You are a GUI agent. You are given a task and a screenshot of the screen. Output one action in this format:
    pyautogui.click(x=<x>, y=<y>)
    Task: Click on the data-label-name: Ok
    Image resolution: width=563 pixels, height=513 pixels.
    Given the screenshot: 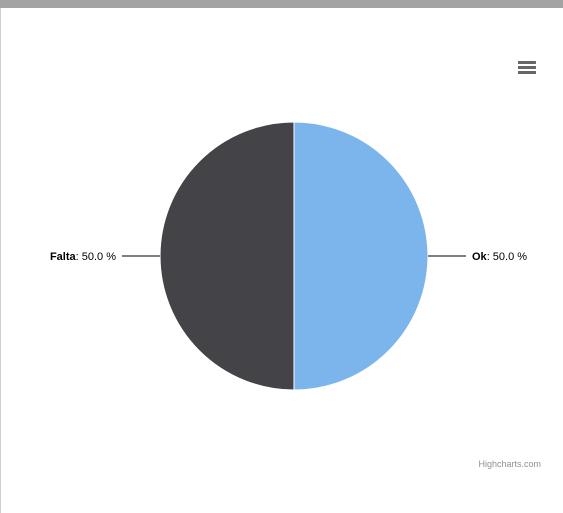 What is the action you would take?
    pyautogui.click(x=480, y=257)
    